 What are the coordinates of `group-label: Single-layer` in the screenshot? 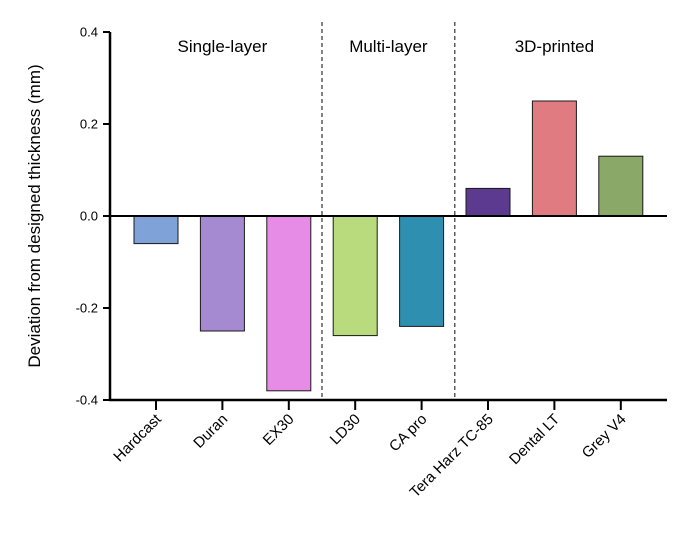 It's located at (223, 46).